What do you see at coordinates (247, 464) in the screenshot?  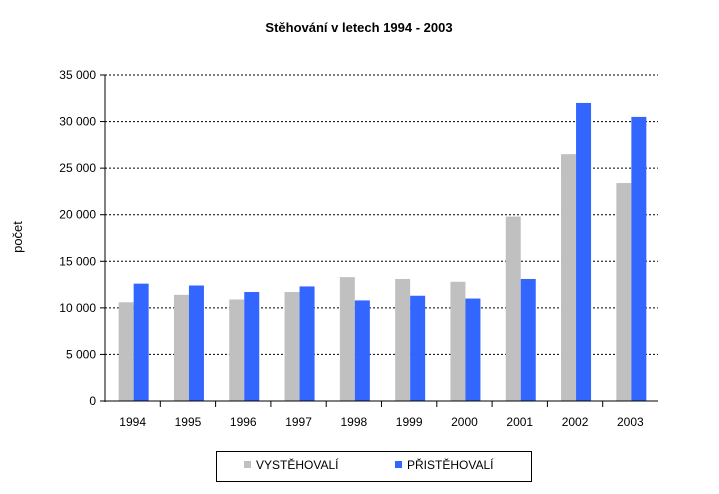 I see `legend-swatch-vystehovali` at bounding box center [247, 464].